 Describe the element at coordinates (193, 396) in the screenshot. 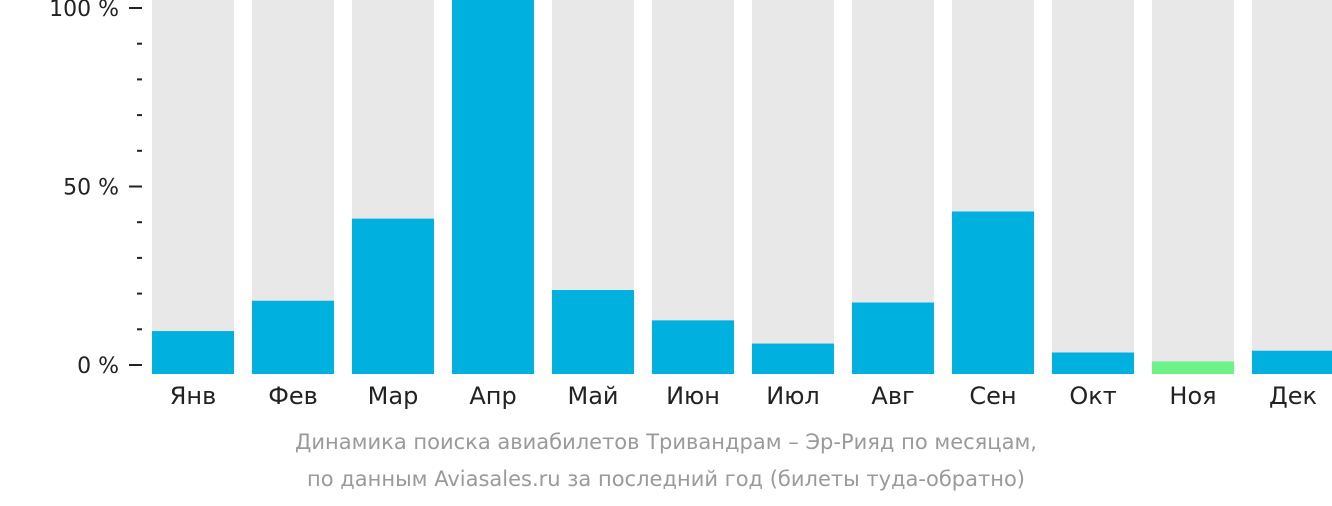

I see `x-tick-label: Янв` at that location.